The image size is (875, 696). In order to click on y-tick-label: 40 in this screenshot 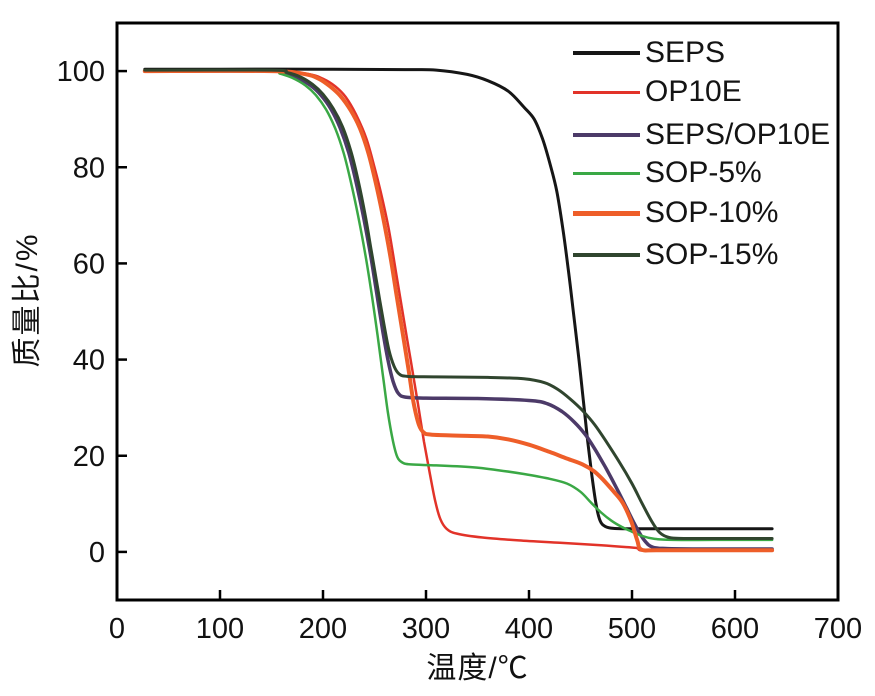, I will do `click(89, 361)`.